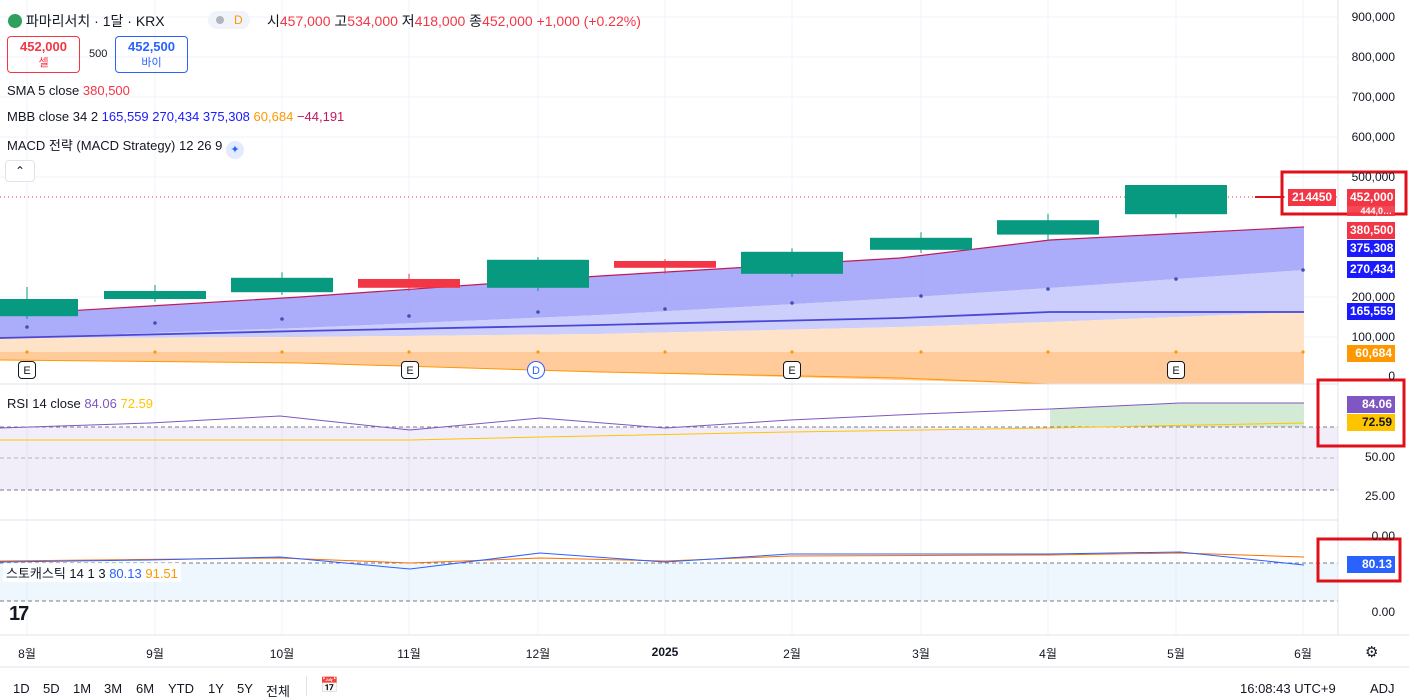 This screenshot has width=1409, height=700. What do you see at coordinates (51, 688) in the screenshot?
I see `timeframe-5d: 5D` at bounding box center [51, 688].